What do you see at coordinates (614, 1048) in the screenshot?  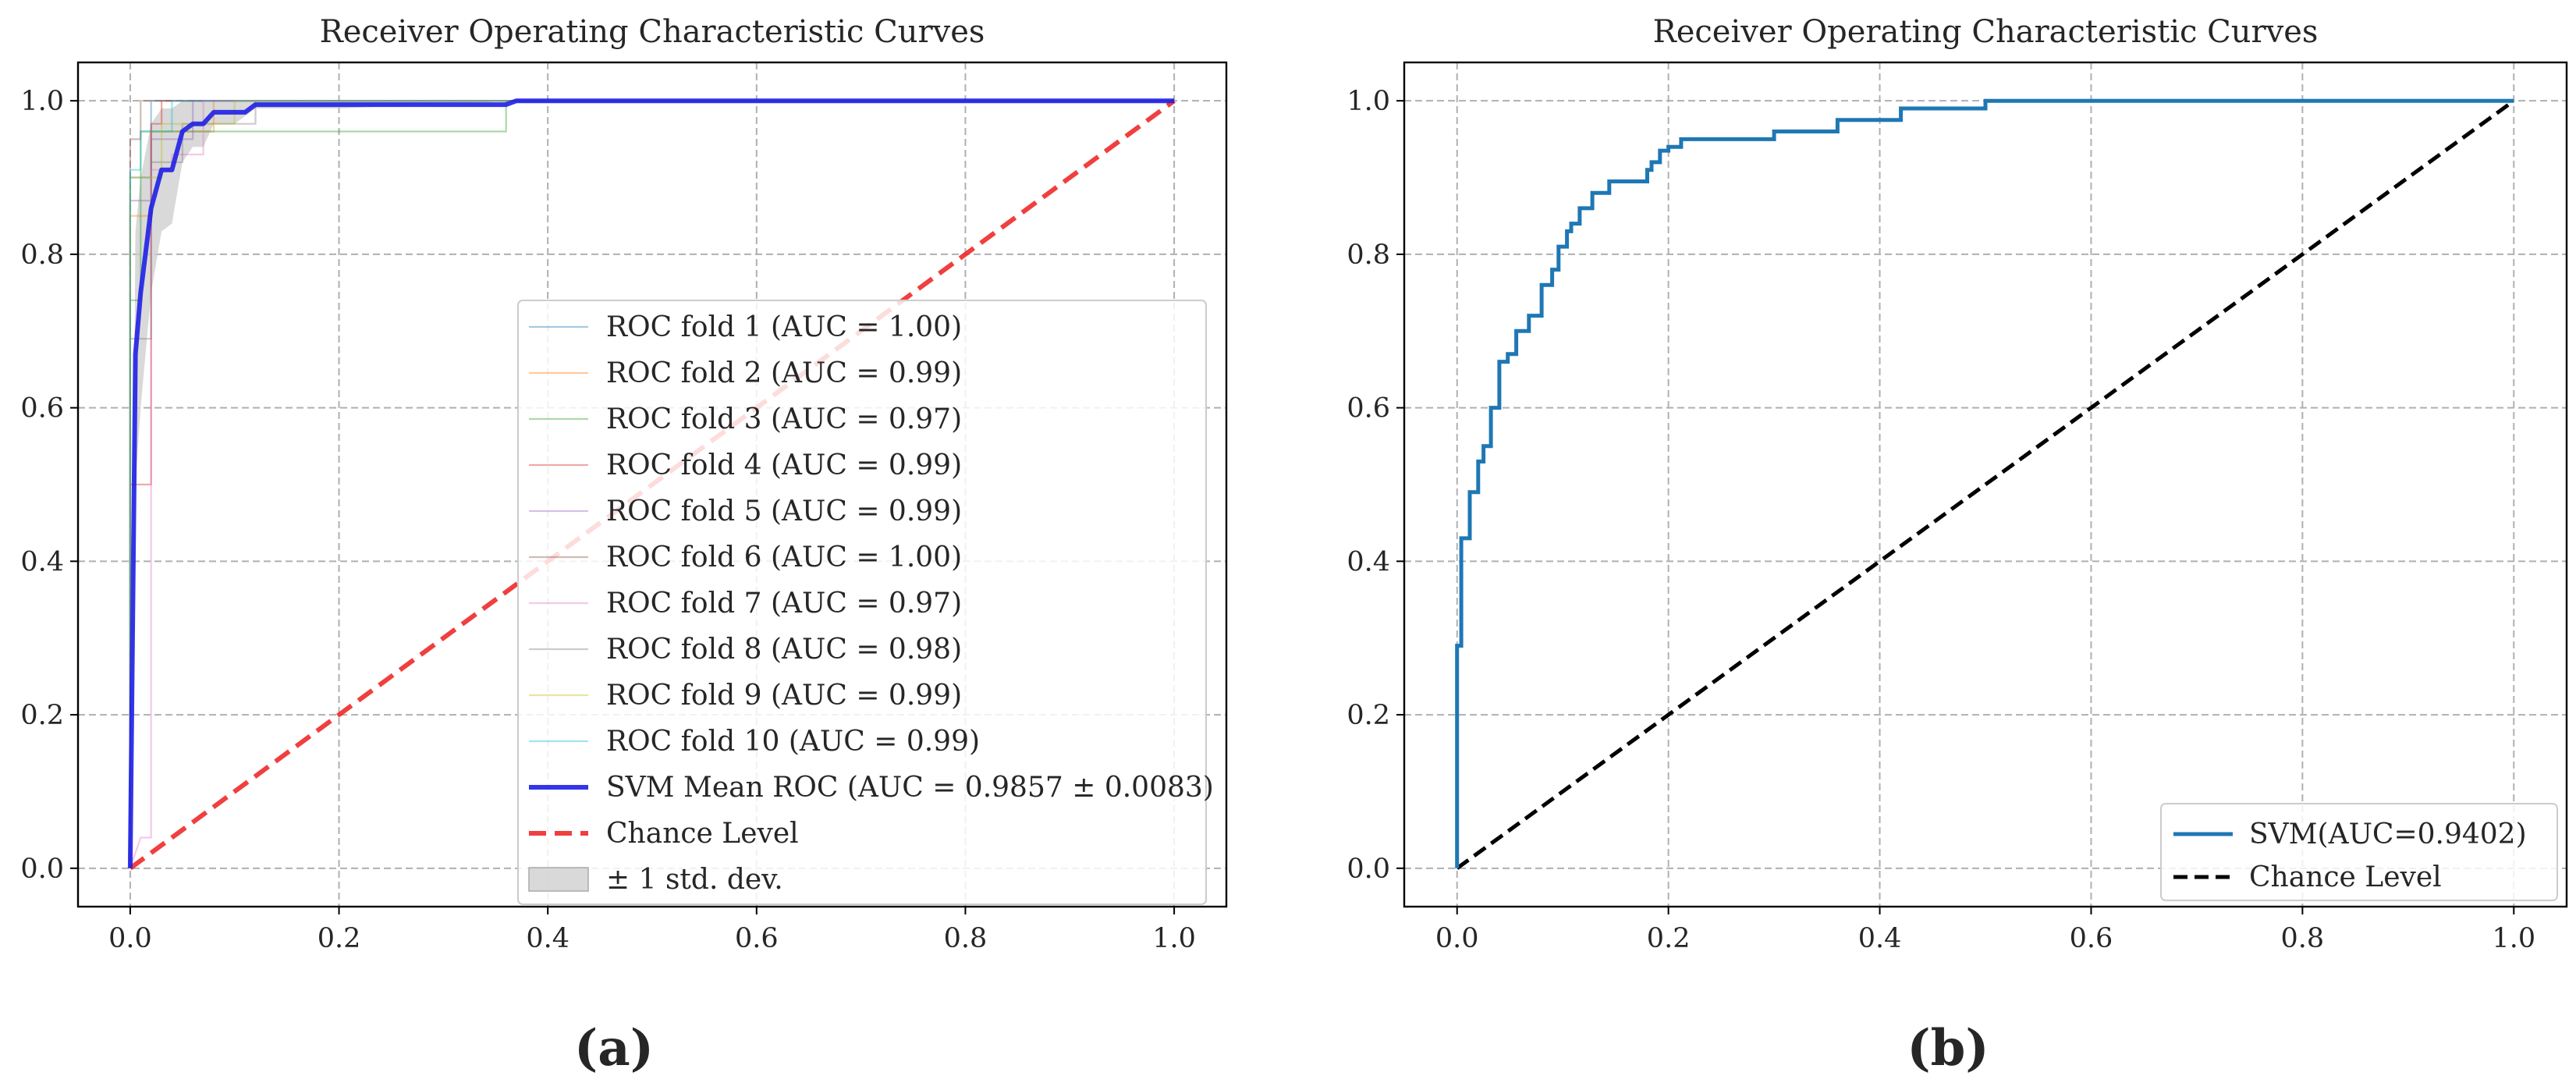 I see `panel-a-label: (a)` at bounding box center [614, 1048].